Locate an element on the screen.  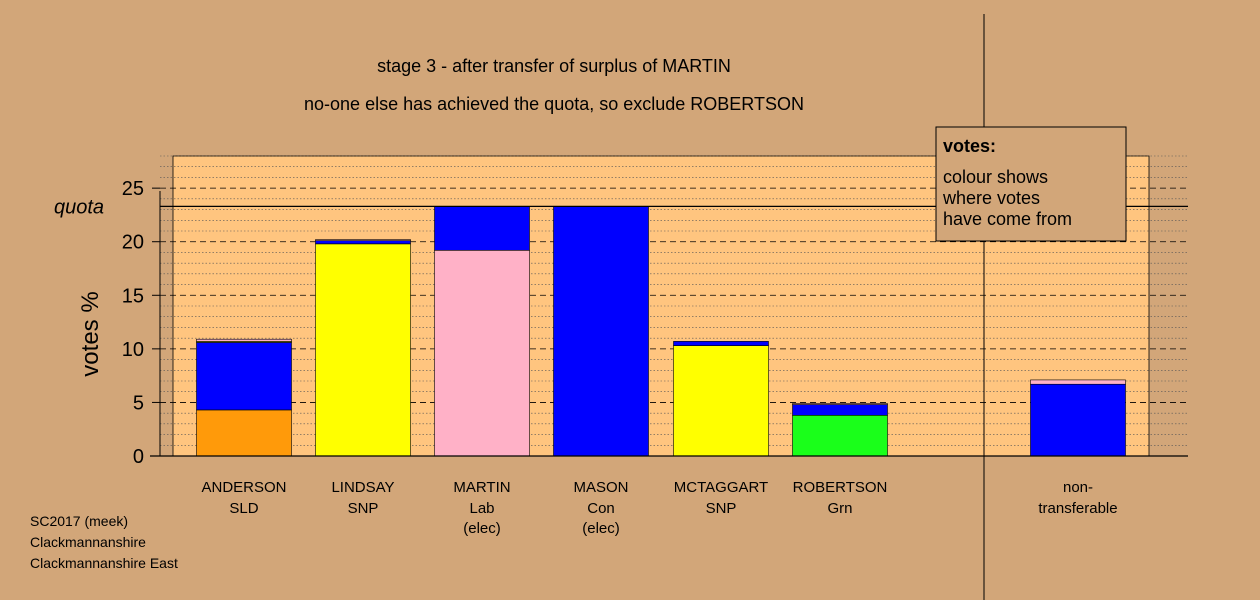
legend-heading: votes: is located at coordinates (969, 146).